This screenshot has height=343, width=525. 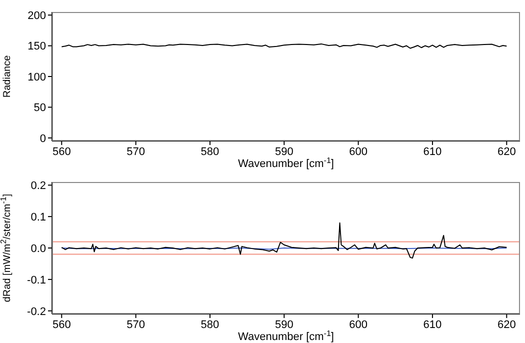 What do you see at coordinates (43, 138) in the screenshot?
I see `y-tick-label: 0` at bounding box center [43, 138].